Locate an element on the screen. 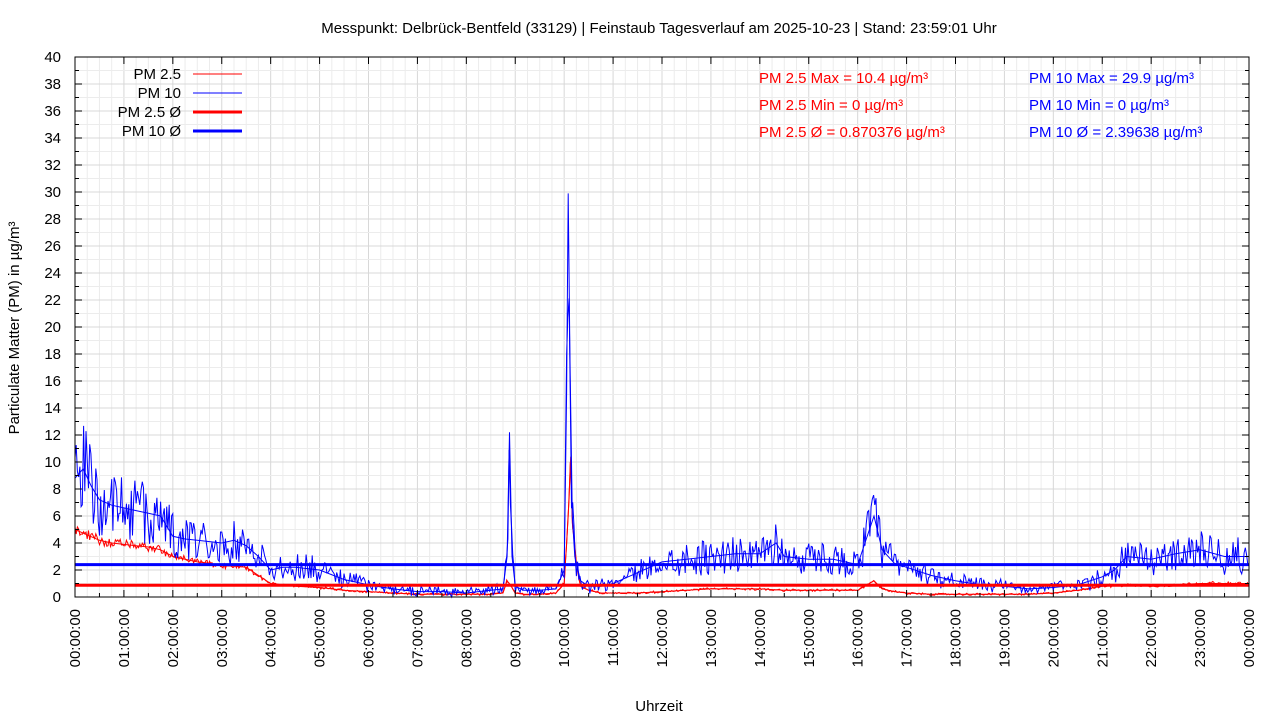 This screenshot has height=725, width=1280. y-tick-label: 18 is located at coordinates (52, 354).